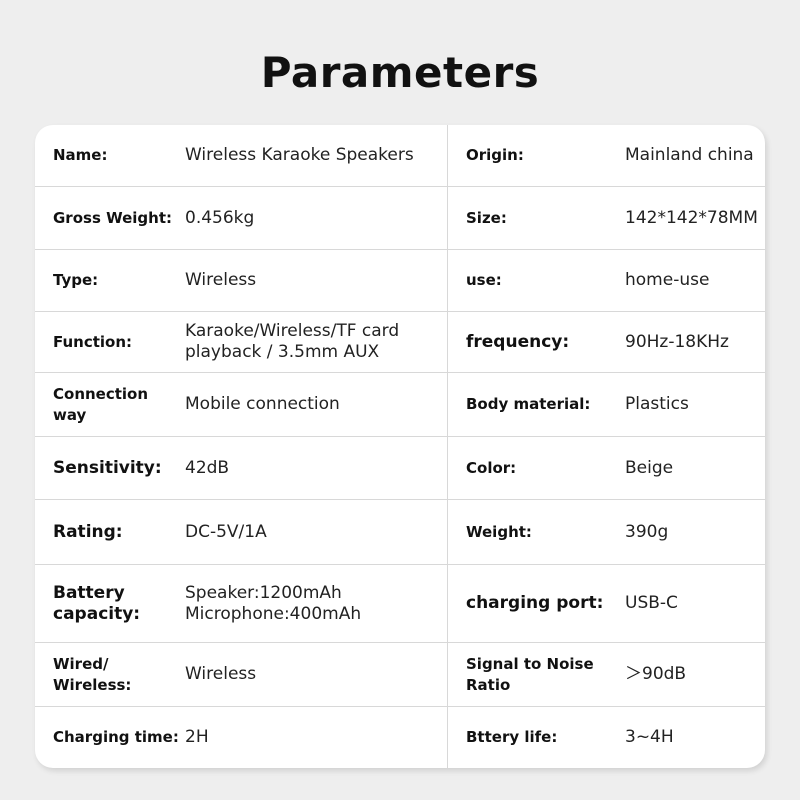 This screenshot has height=800, width=800. Describe the element at coordinates (101, 404) in the screenshot. I see `param-label-text: Connection way` at that location.